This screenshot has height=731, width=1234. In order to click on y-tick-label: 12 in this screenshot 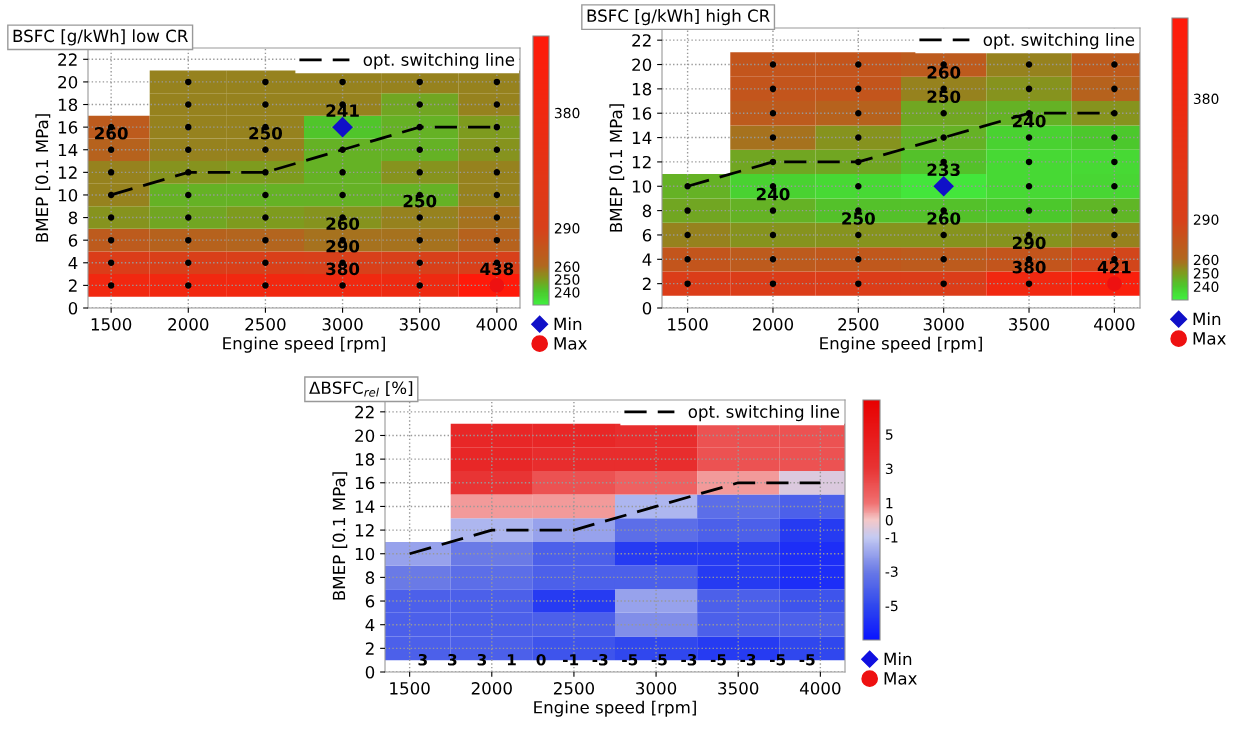, I will do `click(67, 172)`.